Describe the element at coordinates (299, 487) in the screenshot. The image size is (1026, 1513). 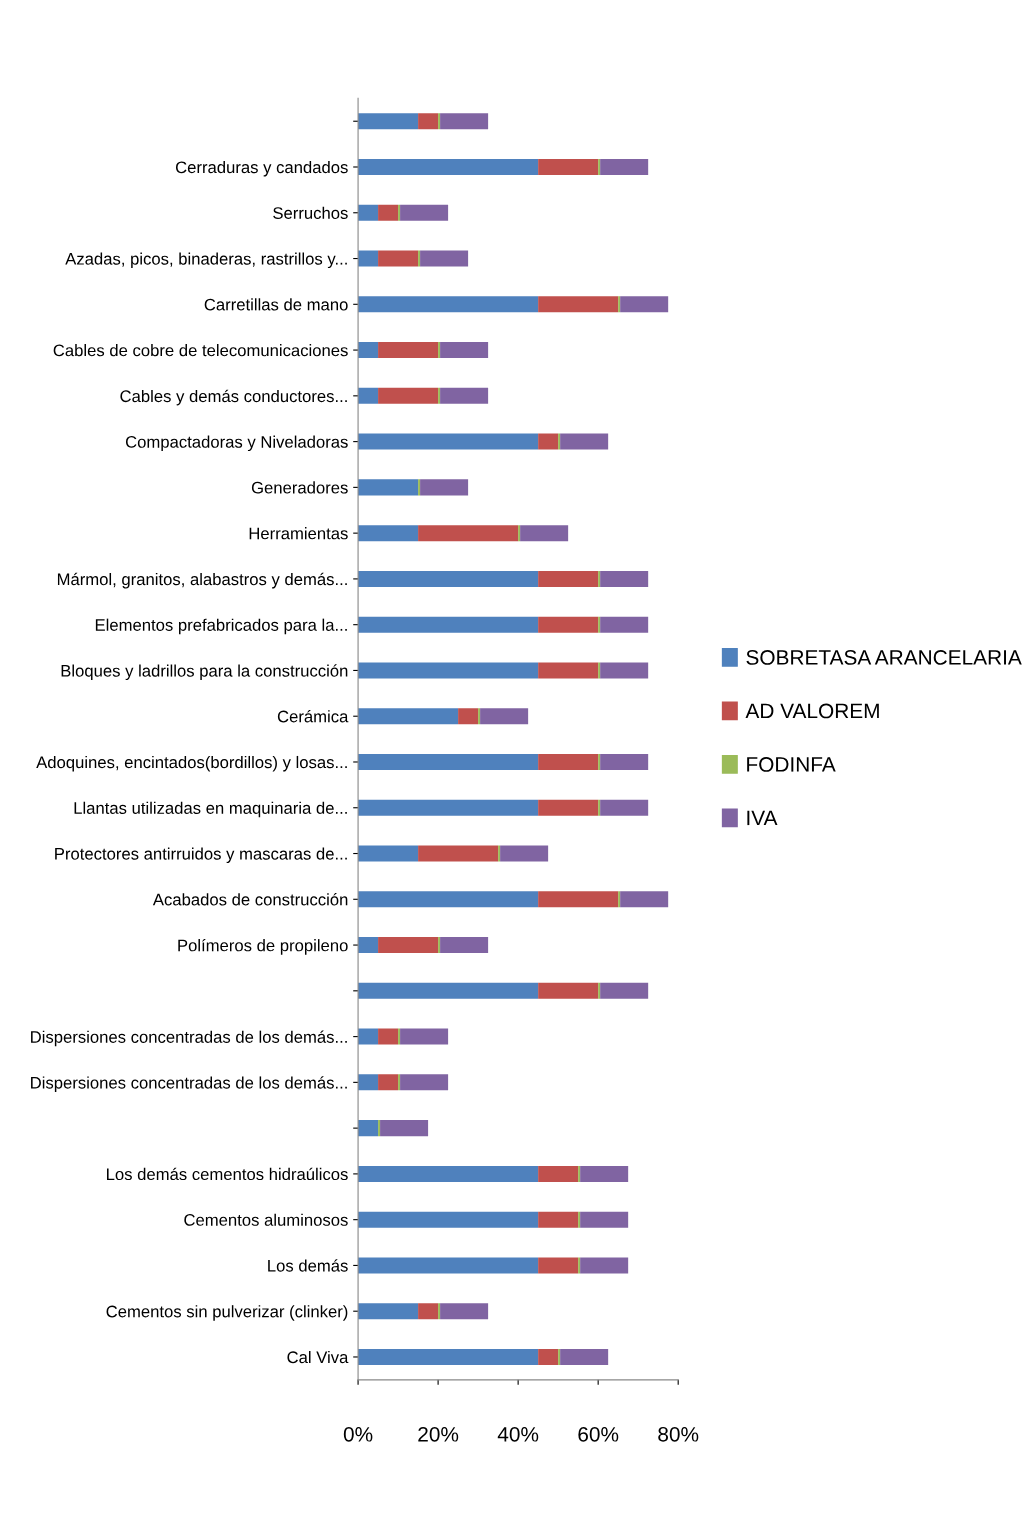
I see `y-tick-label: Generadores` at that location.